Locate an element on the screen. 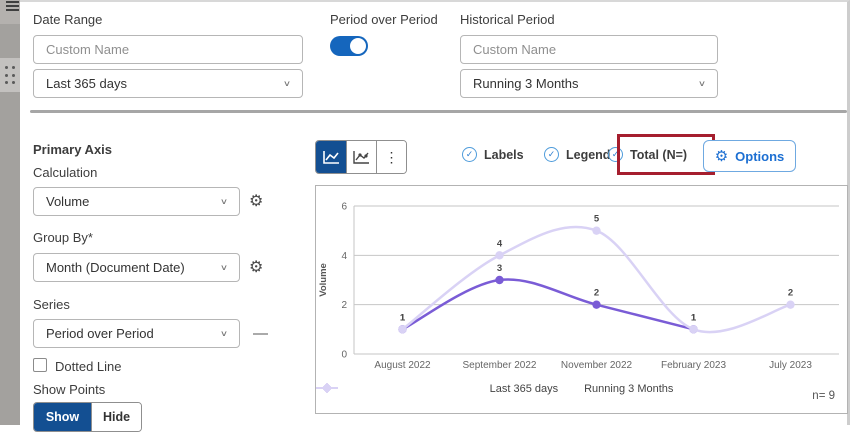 The height and width of the screenshot is (432, 850). show-points-hide-button: Hide is located at coordinates (116, 417).